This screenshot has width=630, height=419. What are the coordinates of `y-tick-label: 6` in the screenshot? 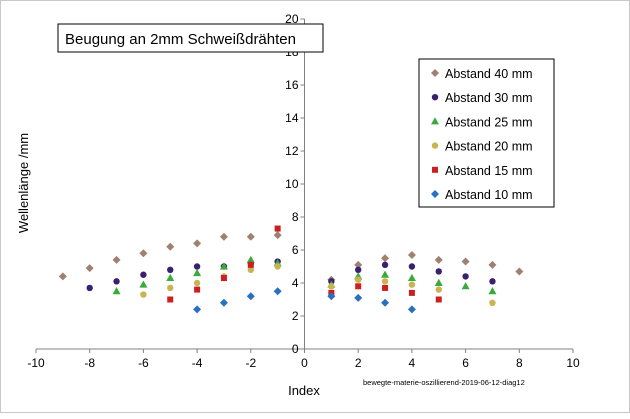 It's located at (295, 250).